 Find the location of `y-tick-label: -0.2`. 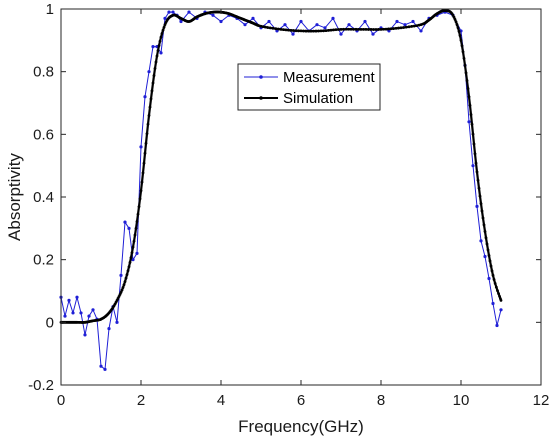

y-tick-label: -0.2 is located at coordinates (41, 385).